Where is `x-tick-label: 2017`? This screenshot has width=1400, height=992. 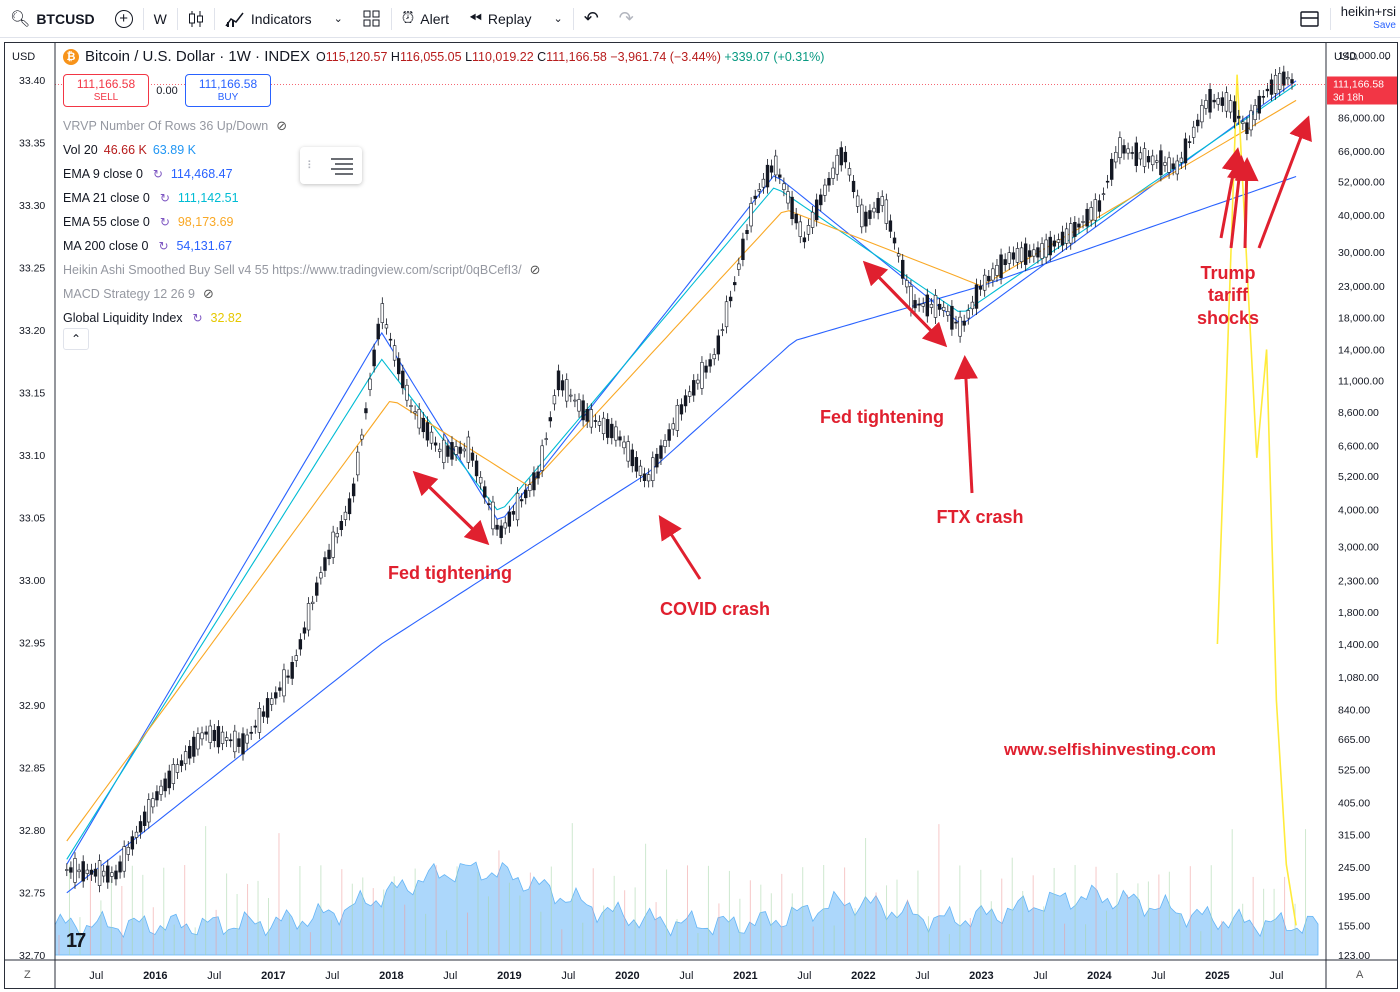 x-tick-label: 2017 is located at coordinates (273, 976).